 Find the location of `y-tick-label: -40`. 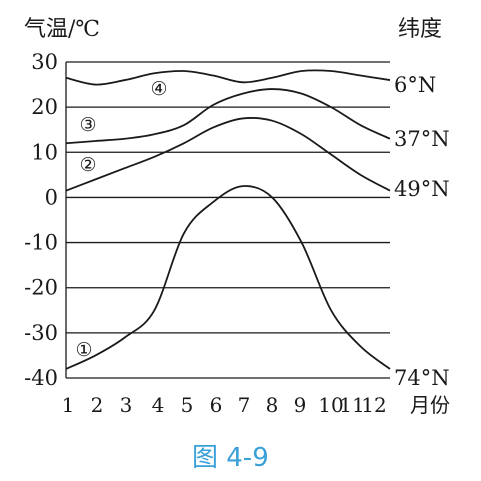

y-tick-label: -40 is located at coordinates (41, 378).